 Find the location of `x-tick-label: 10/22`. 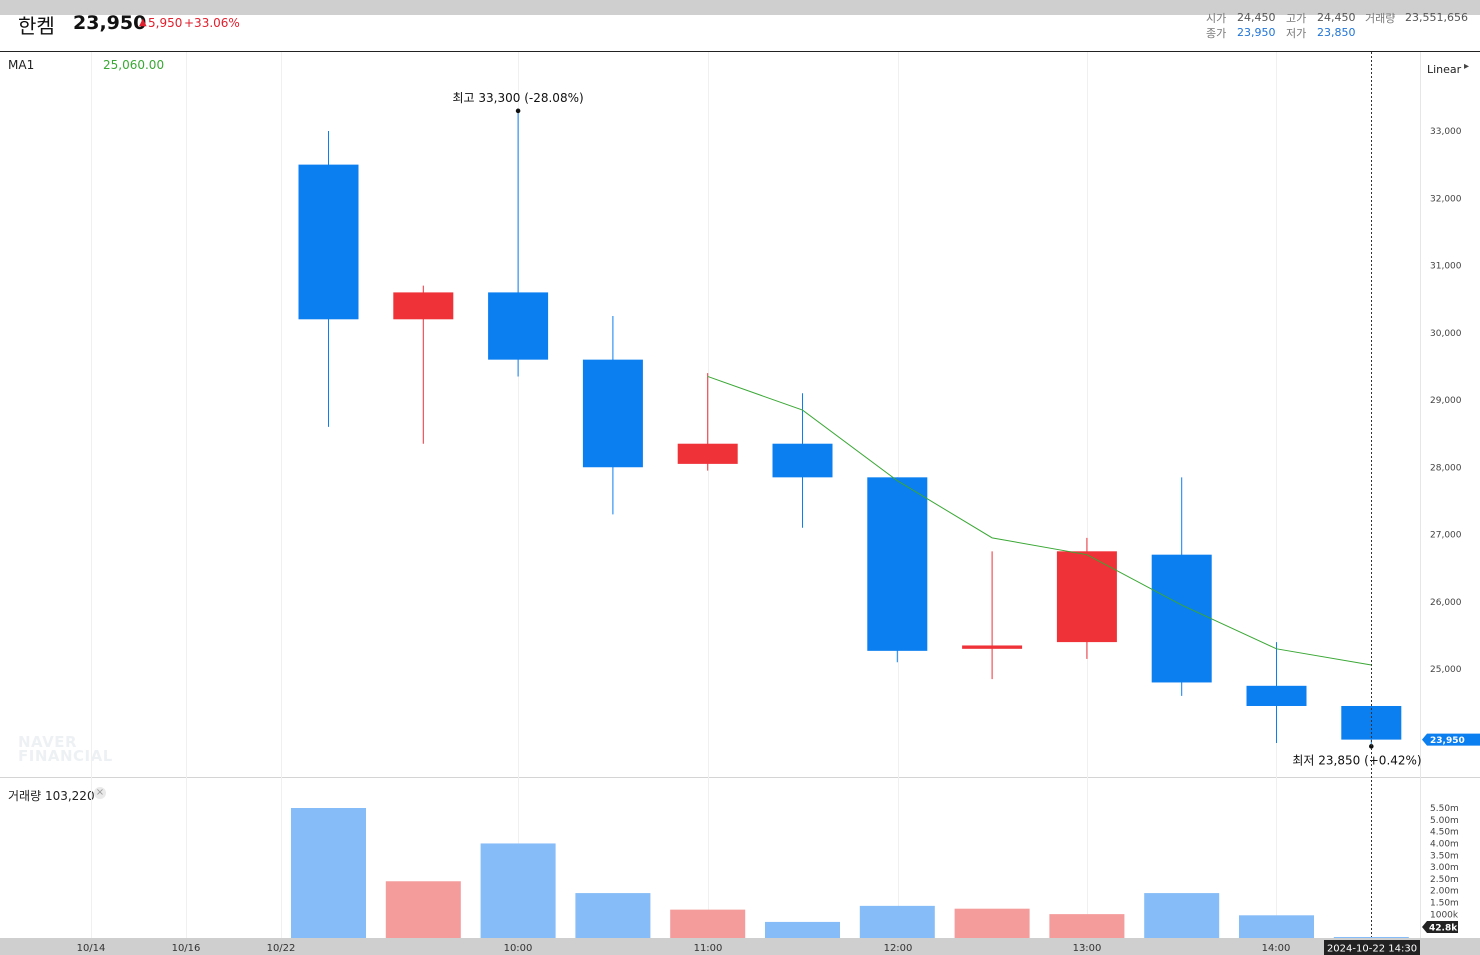

x-tick-label: 10/22 is located at coordinates (281, 948).